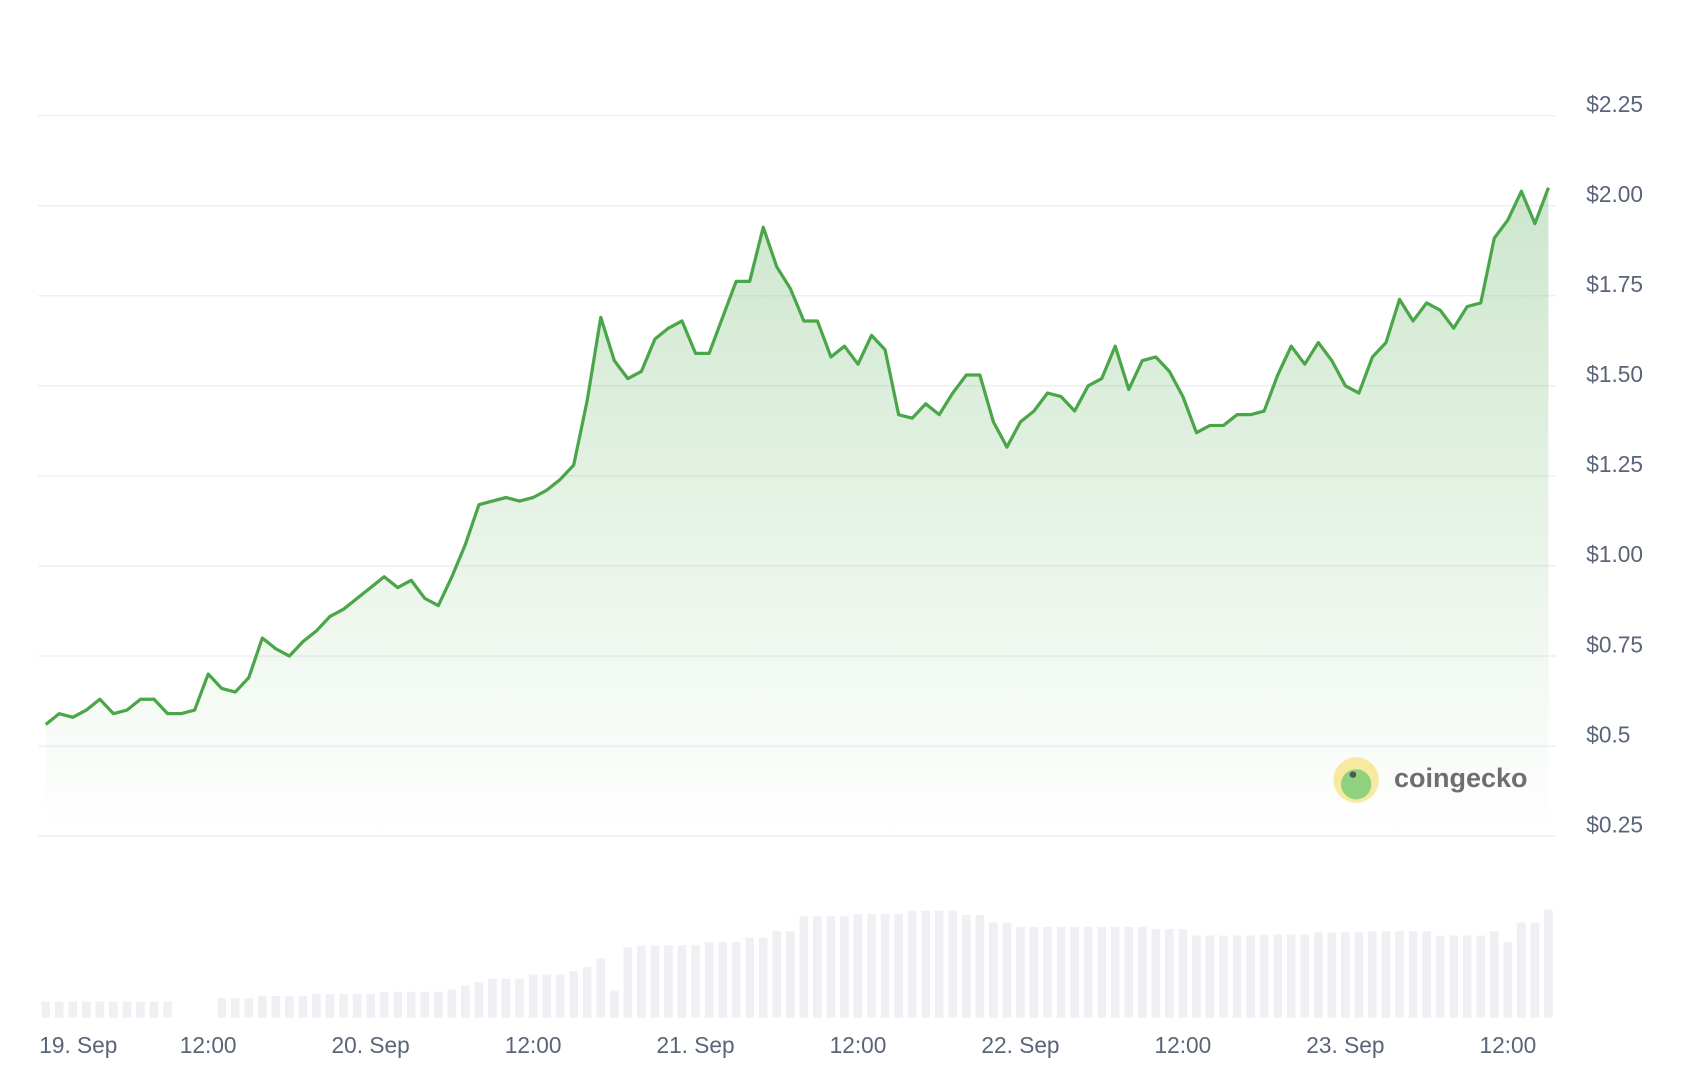 This screenshot has height=1076, width=1686. I want to click on y-tick-label: $2.00, so click(1614, 194).